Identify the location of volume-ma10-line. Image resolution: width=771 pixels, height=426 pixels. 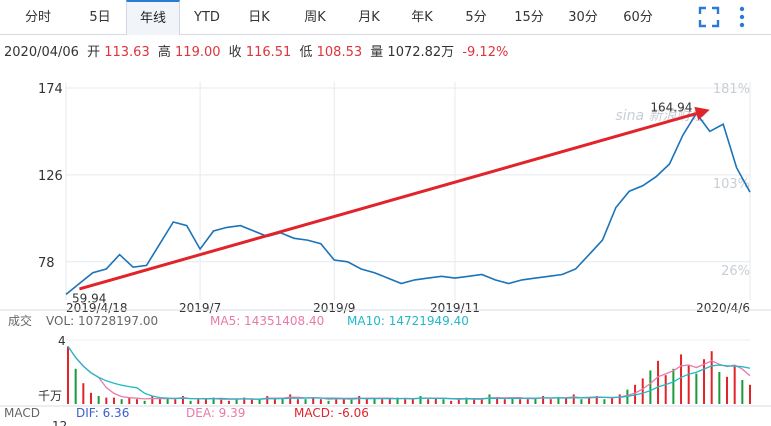
(409, 373).